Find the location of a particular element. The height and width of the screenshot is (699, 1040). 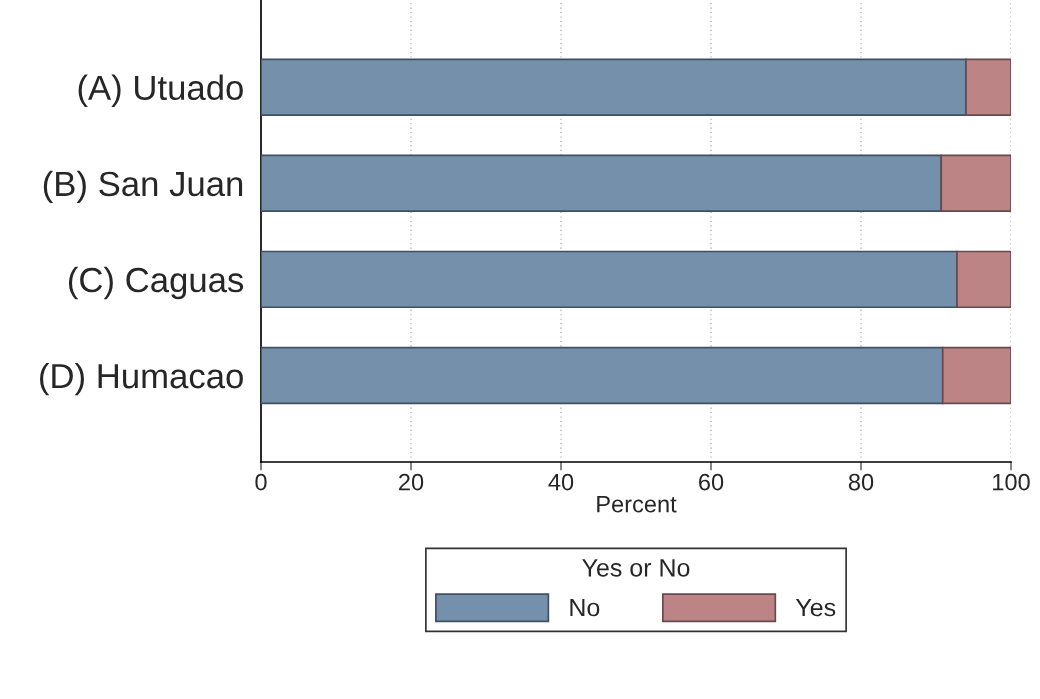

legend-title: Yes or No is located at coordinates (636, 568).